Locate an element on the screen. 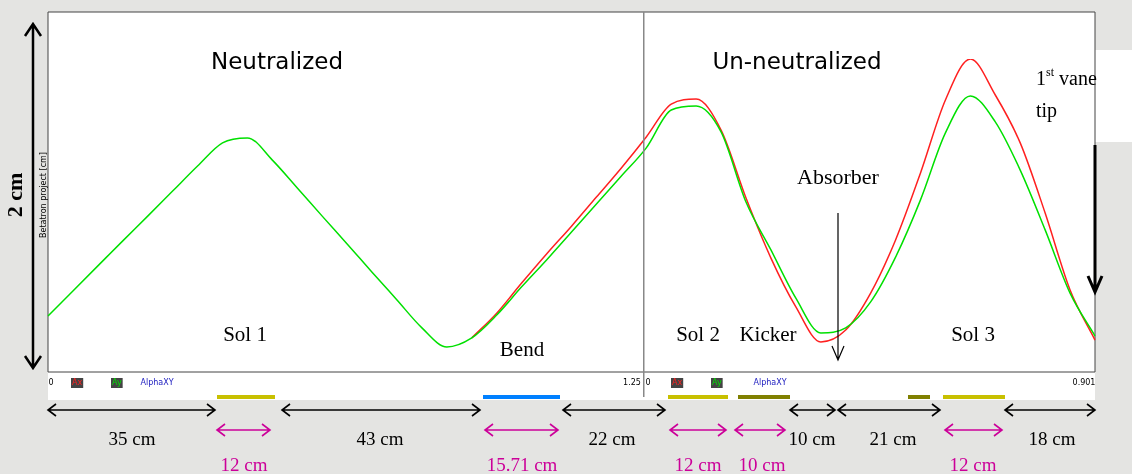 The width and height of the screenshot is (1132, 474). annotation: Un-neutralized is located at coordinates (797, 60).